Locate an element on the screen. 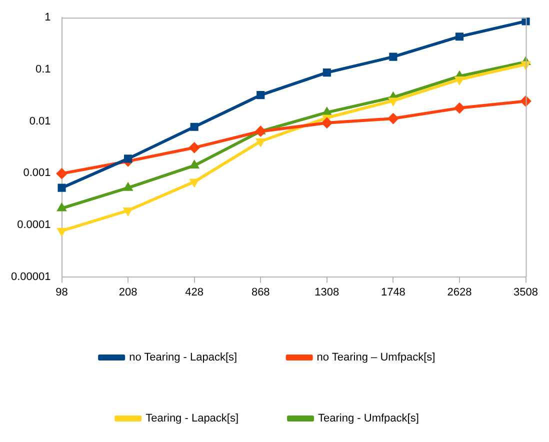 The image size is (549, 442). y-tick-label: 0.00001 is located at coordinates (30, 276).